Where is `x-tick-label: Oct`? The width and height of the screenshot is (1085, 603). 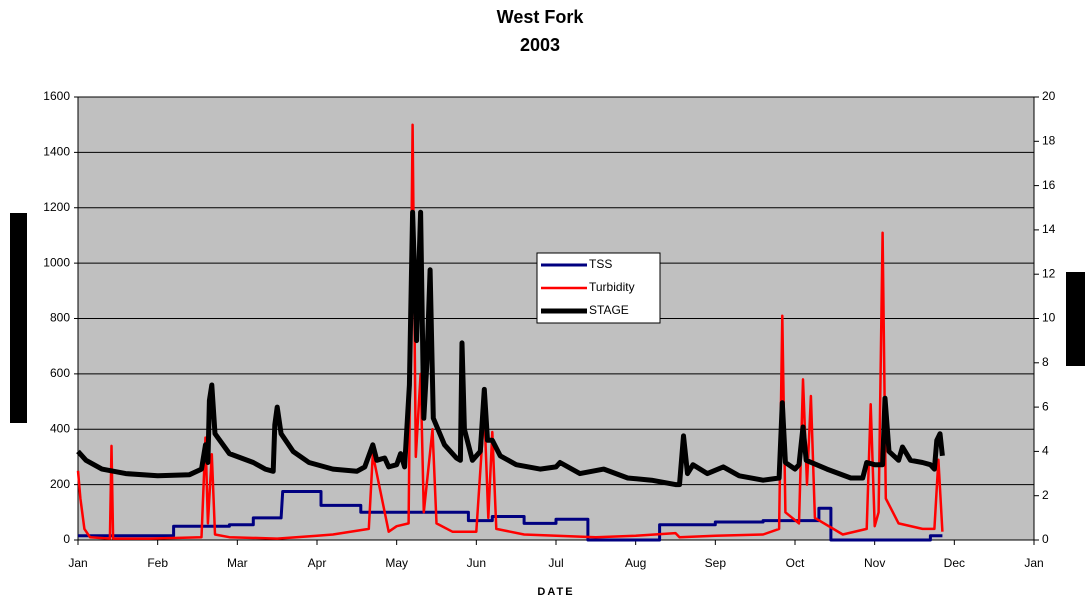 x-tick-label: Oct is located at coordinates (795, 563).